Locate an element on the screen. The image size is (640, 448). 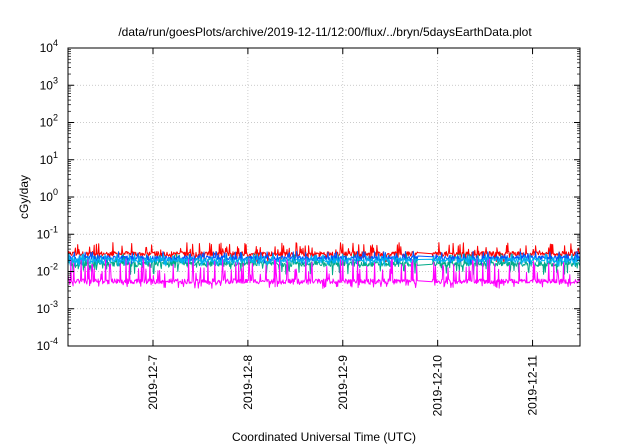
x-tick-label: 2019-12-9 is located at coordinates (343, 382).